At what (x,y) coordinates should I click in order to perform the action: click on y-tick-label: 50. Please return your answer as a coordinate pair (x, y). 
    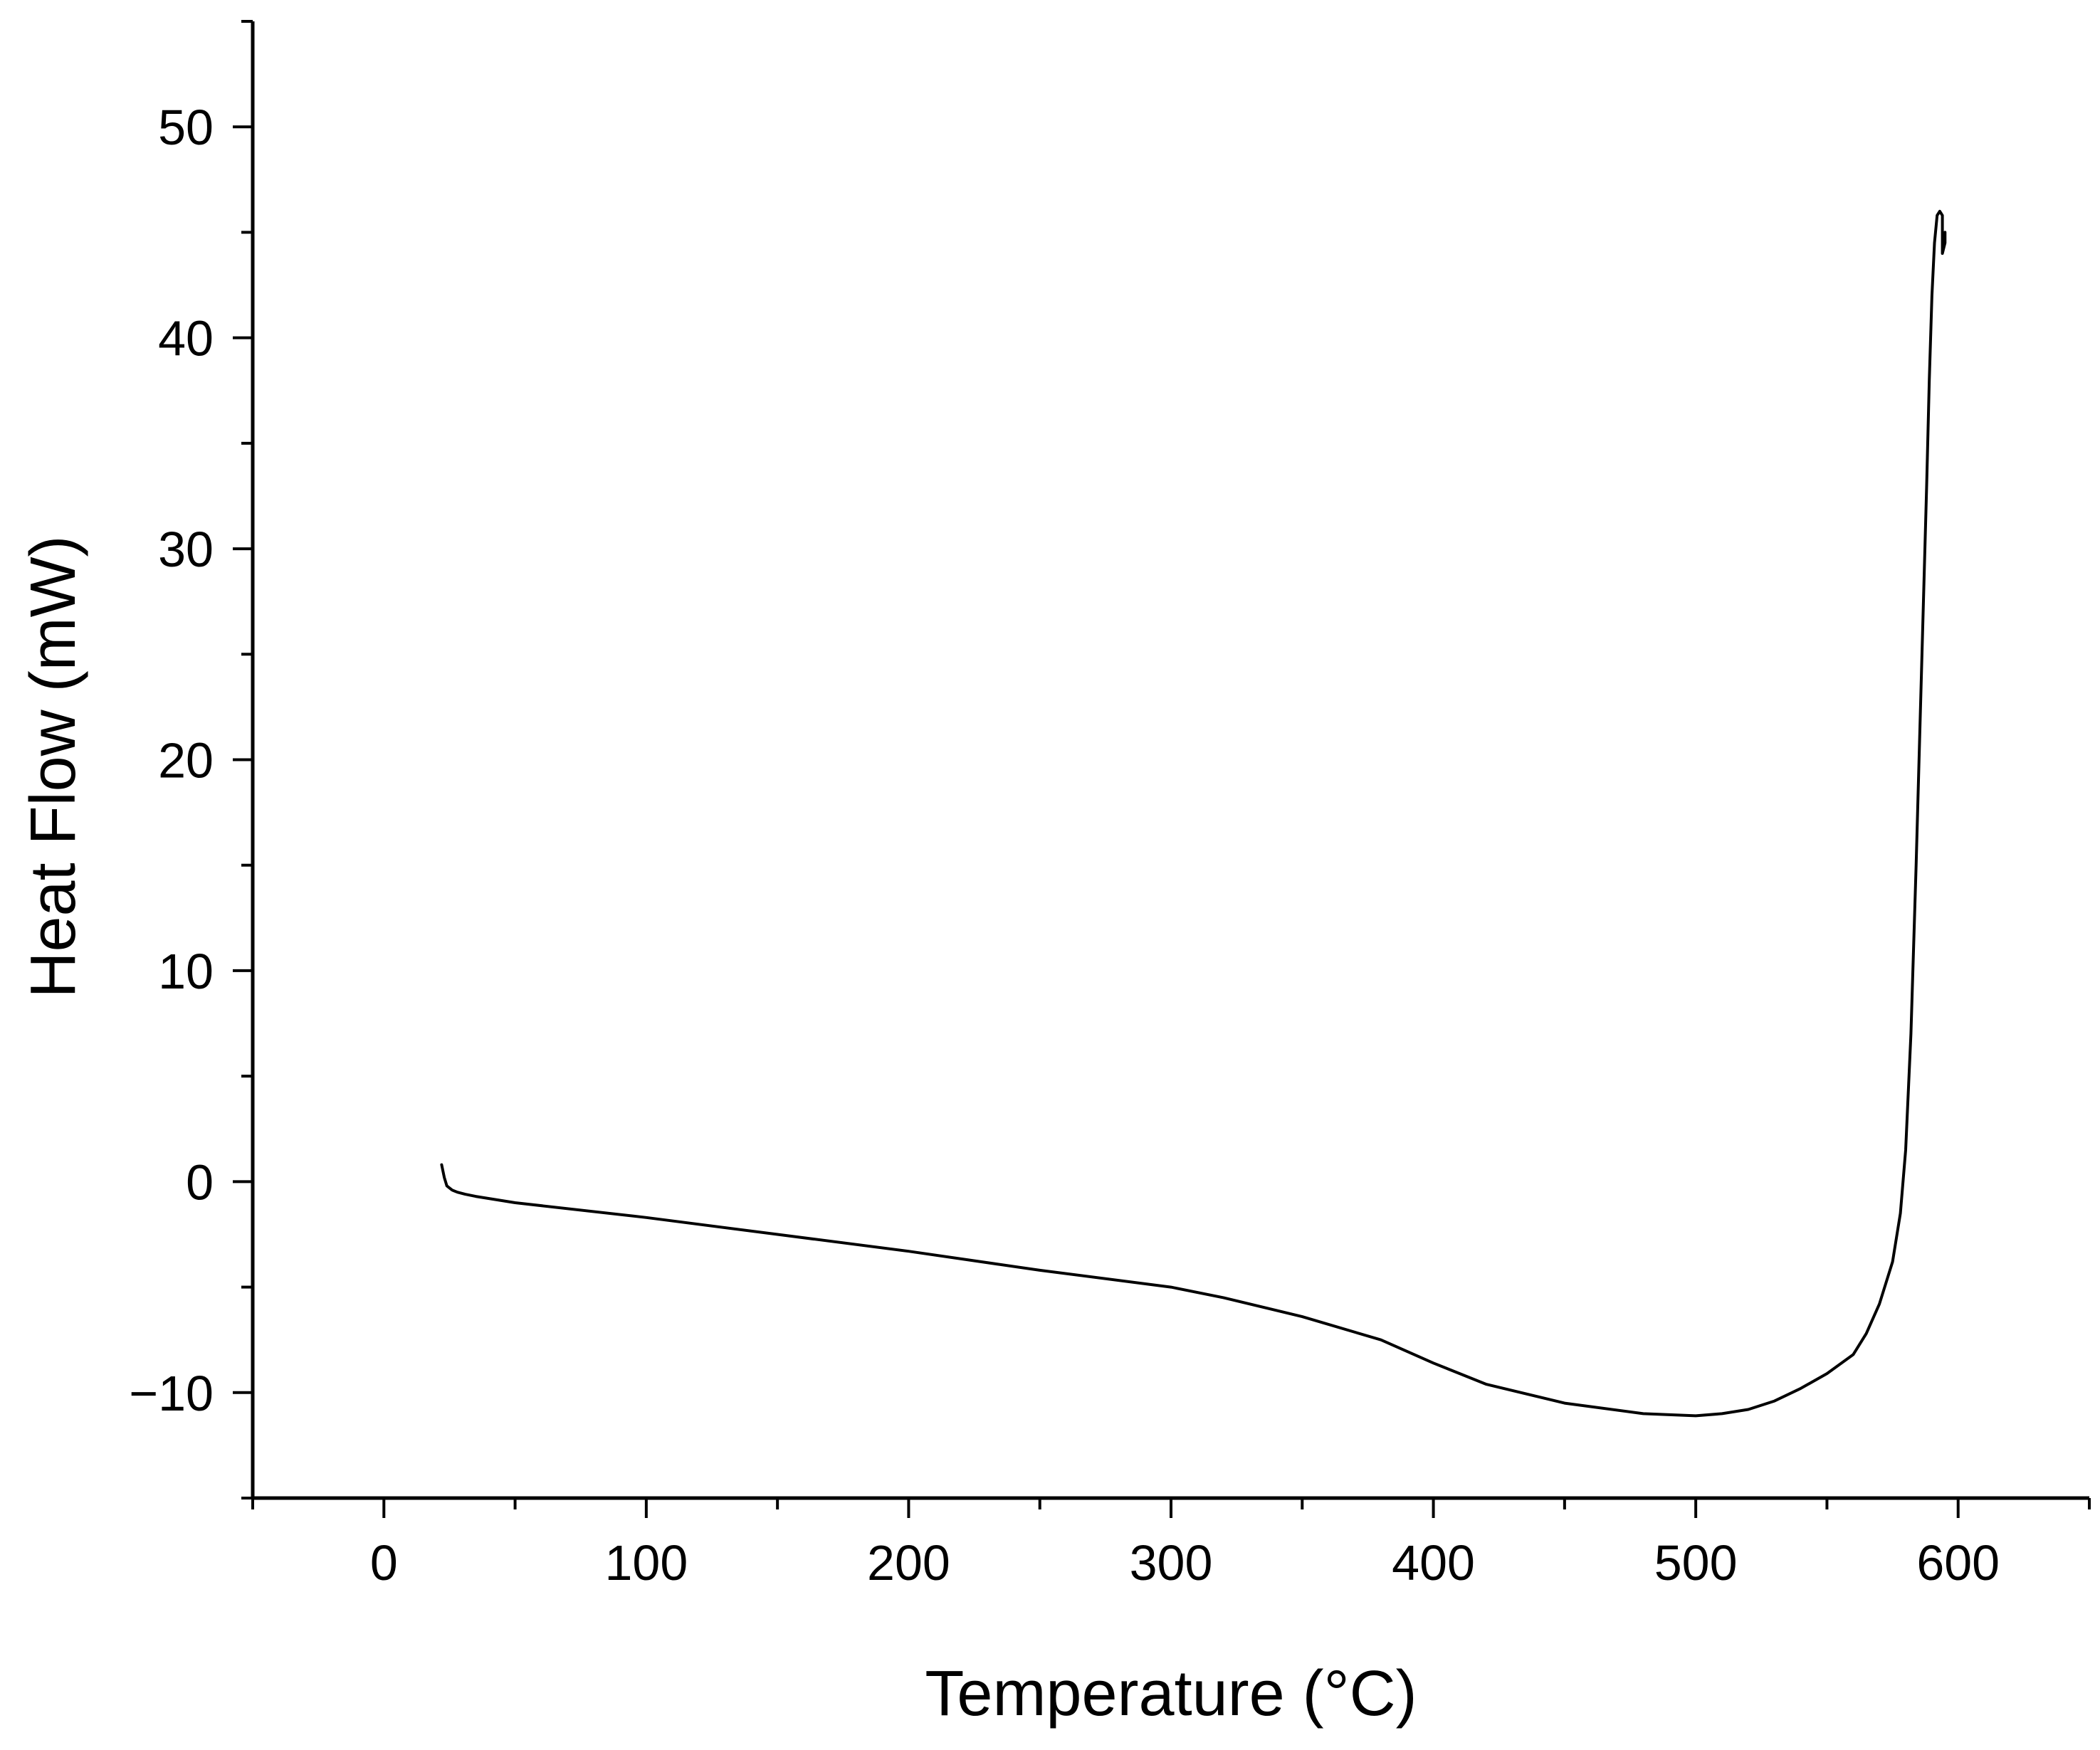
    Looking at the image, I should click on (186, 128).